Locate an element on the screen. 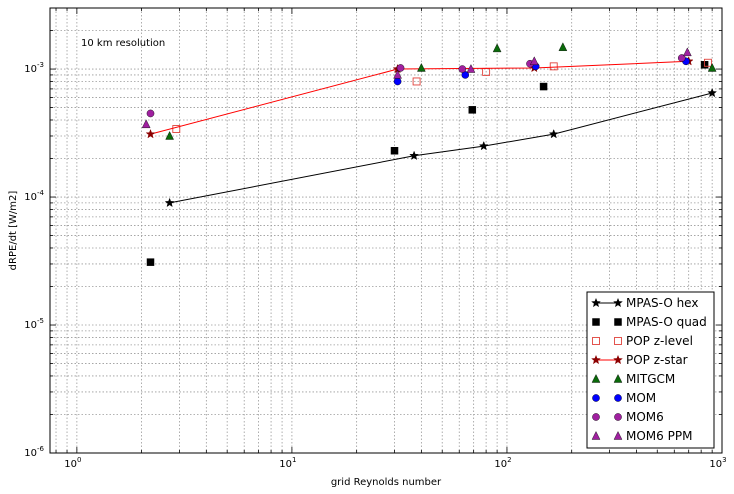 The height and width of the screenshot is (494, 734). y-tick-label-exponent: -5 is located at coordinates (40, 321).